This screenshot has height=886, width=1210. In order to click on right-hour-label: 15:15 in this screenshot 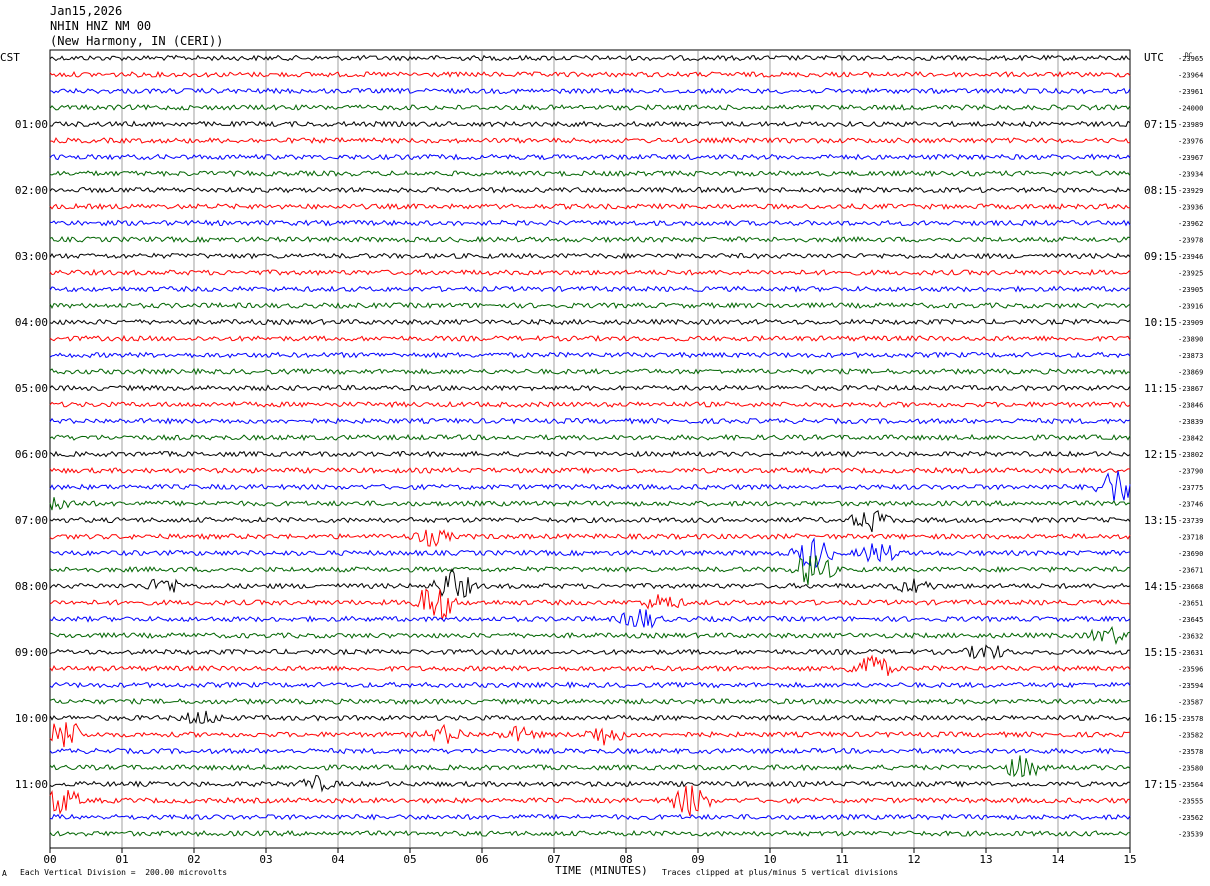, I will do `click(1160, 652)`.